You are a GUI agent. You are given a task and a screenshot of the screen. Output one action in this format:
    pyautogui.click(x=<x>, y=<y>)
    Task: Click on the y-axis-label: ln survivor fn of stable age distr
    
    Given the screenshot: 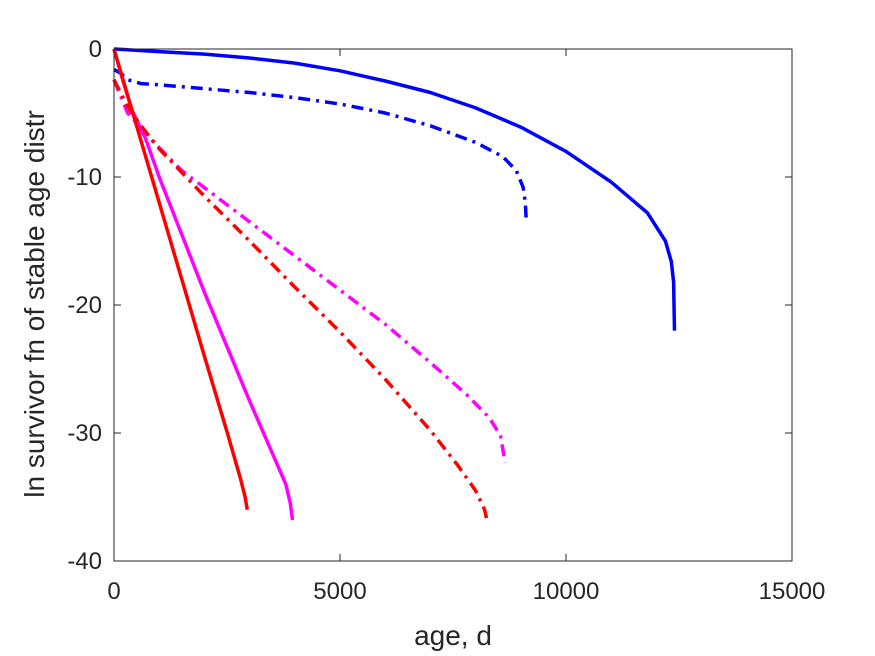 What is the action you would take?
    pyautogui.click(x=34, y=304)
    